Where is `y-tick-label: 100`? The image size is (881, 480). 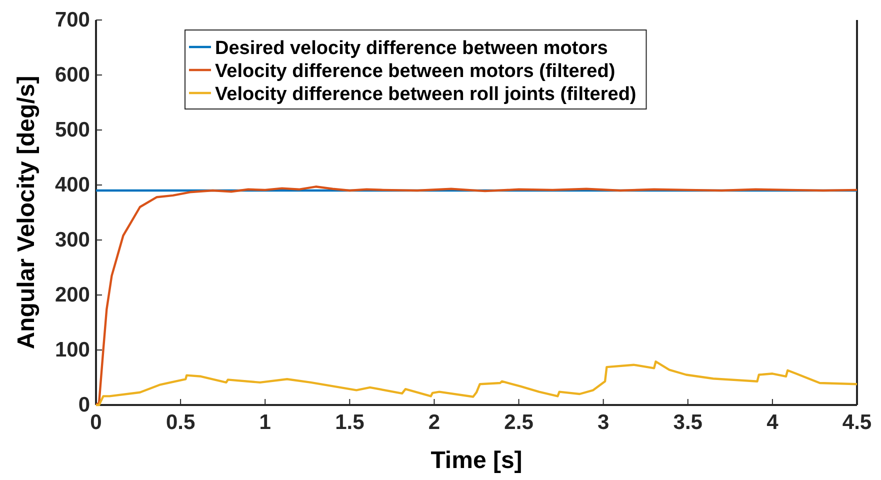 y-tick-label: 100 is located at coordinates (72, 350).